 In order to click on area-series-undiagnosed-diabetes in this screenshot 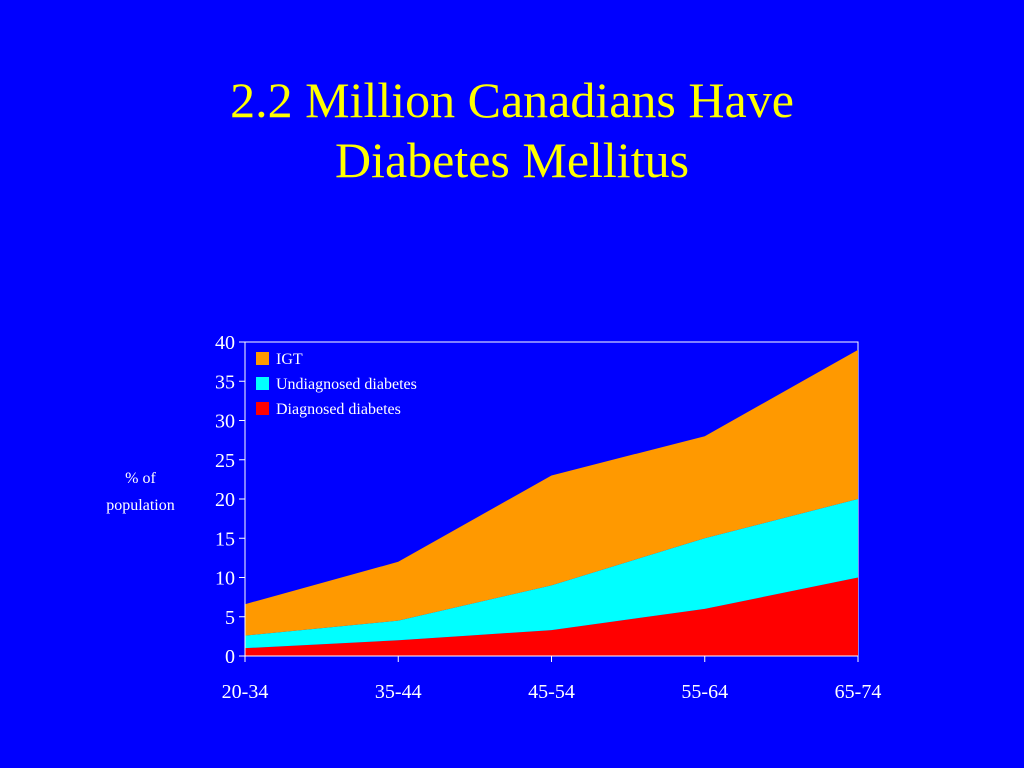, I will do `click(551, 574)`.